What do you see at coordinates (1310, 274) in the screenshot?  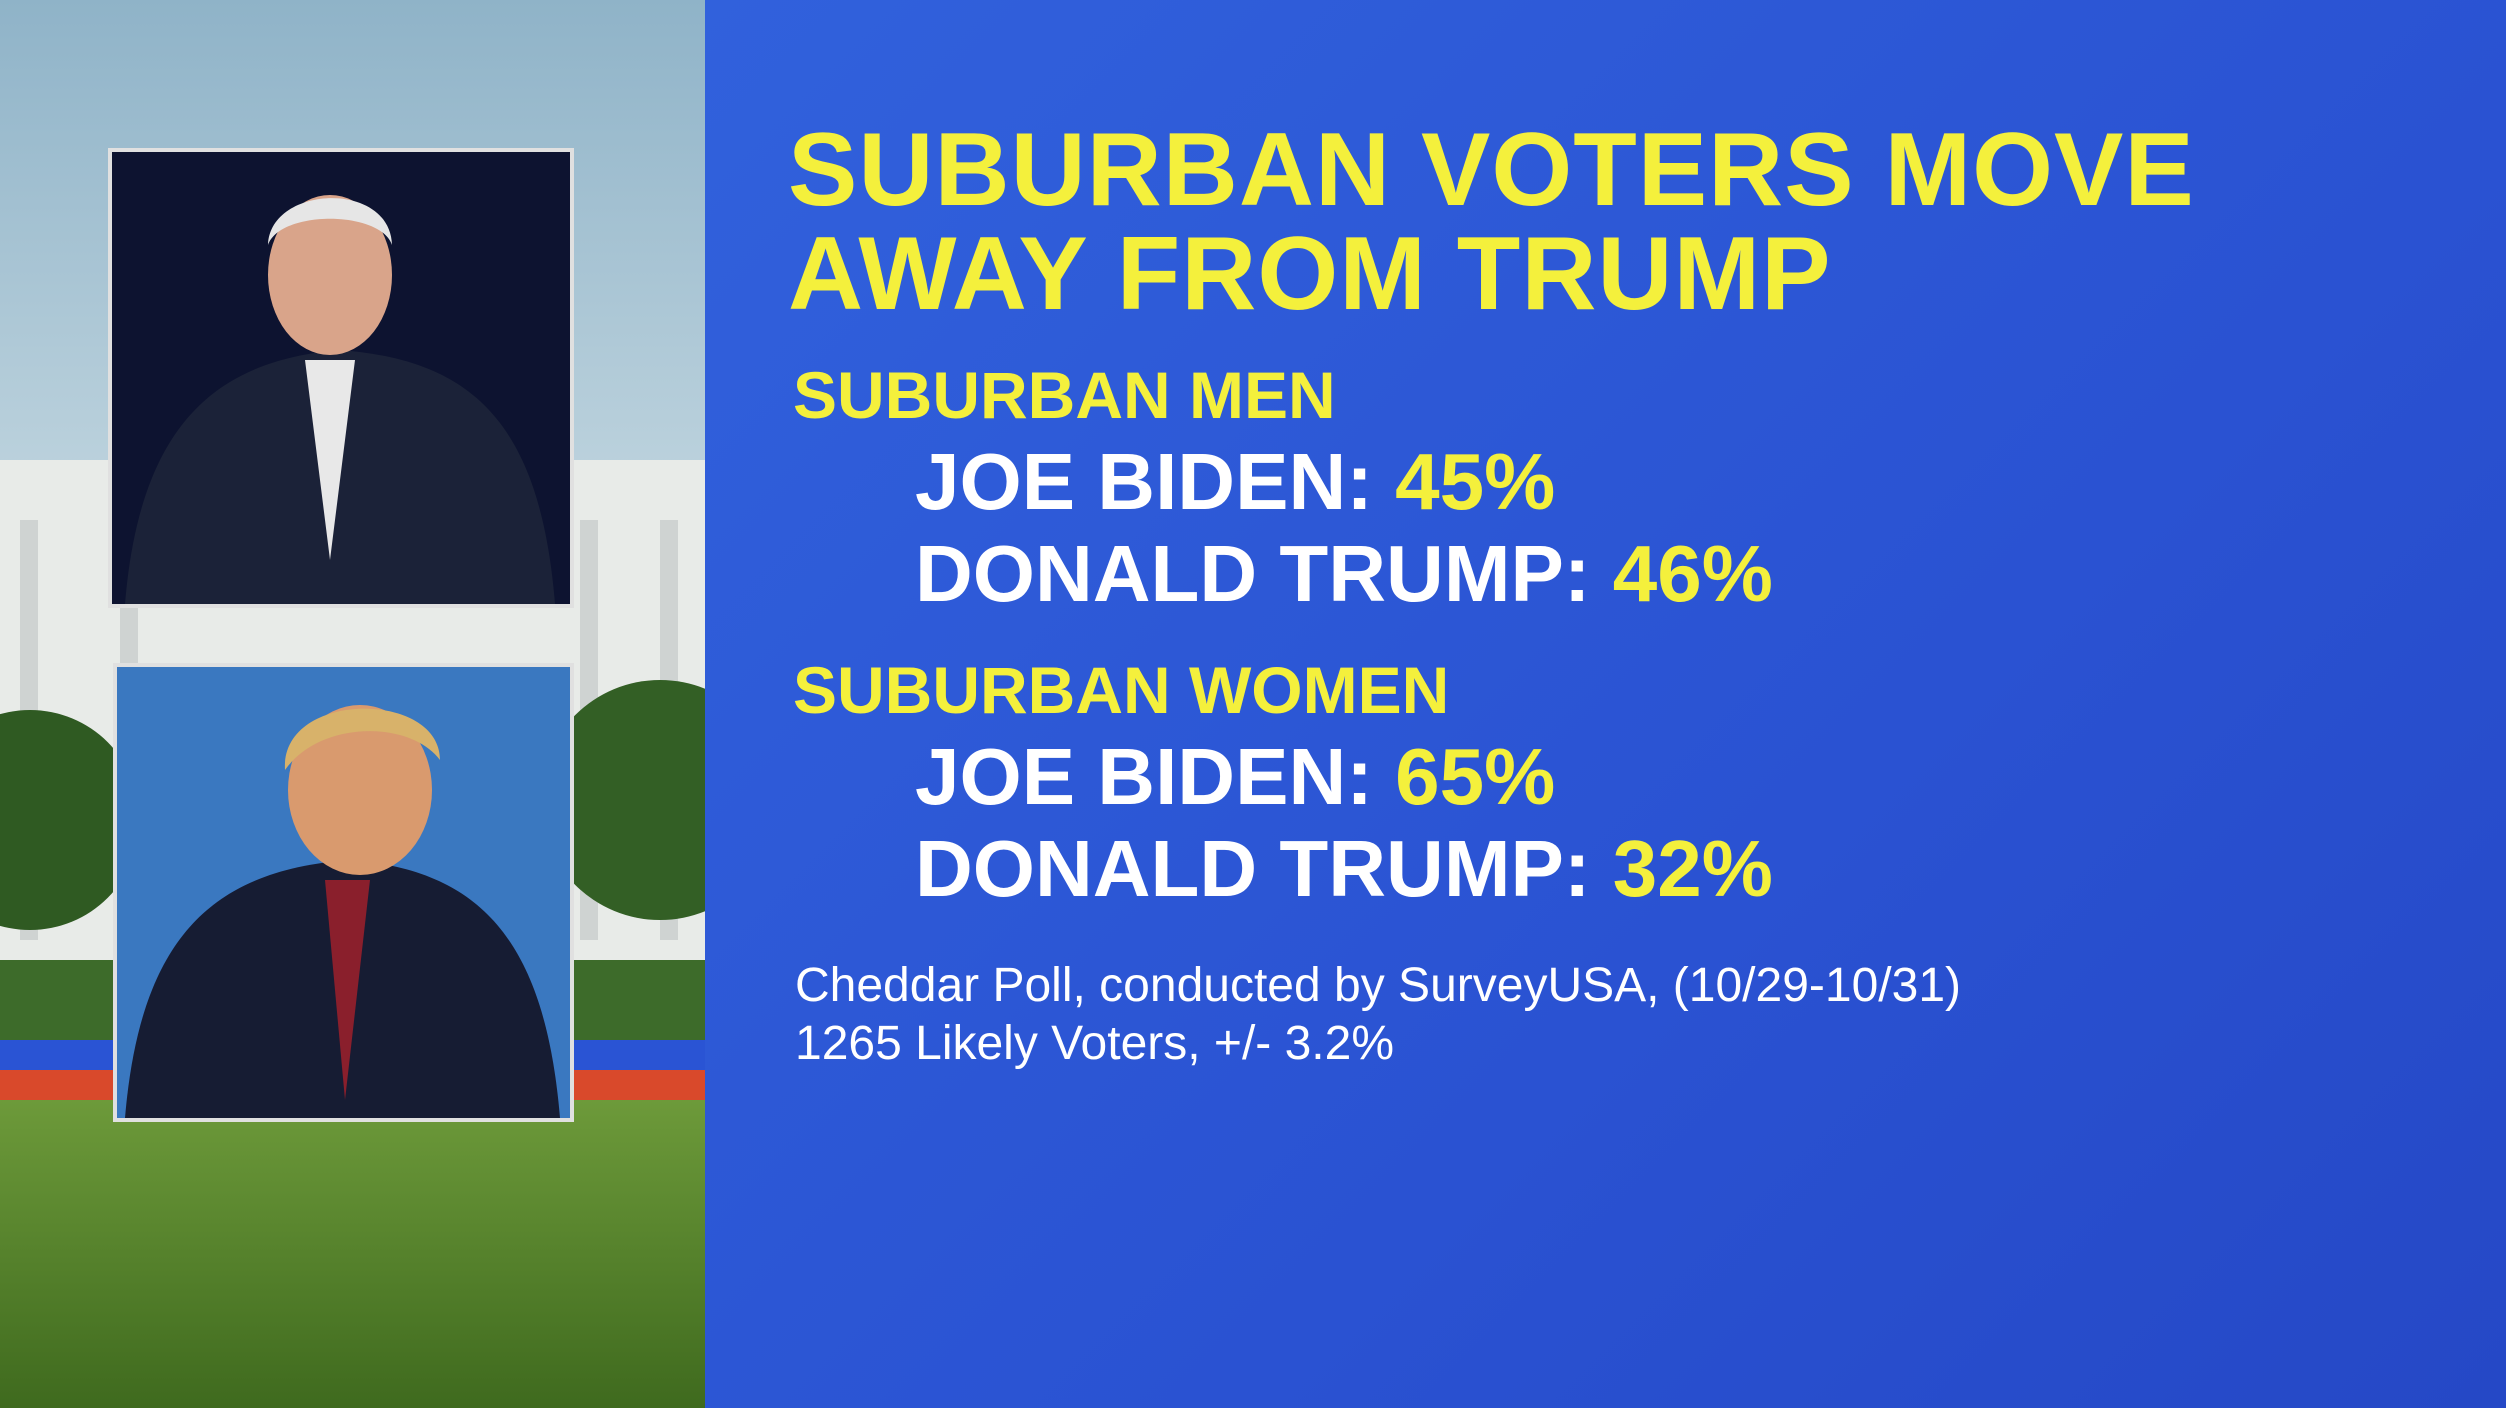 I see `title-line: AWAY FROM TRUMP` at bounding box center [1310, 274].